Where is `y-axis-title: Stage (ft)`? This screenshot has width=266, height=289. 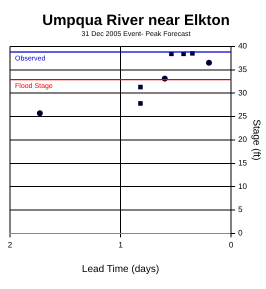
y-axis-title: Stage (ft) is located at coordinates (256, 139).